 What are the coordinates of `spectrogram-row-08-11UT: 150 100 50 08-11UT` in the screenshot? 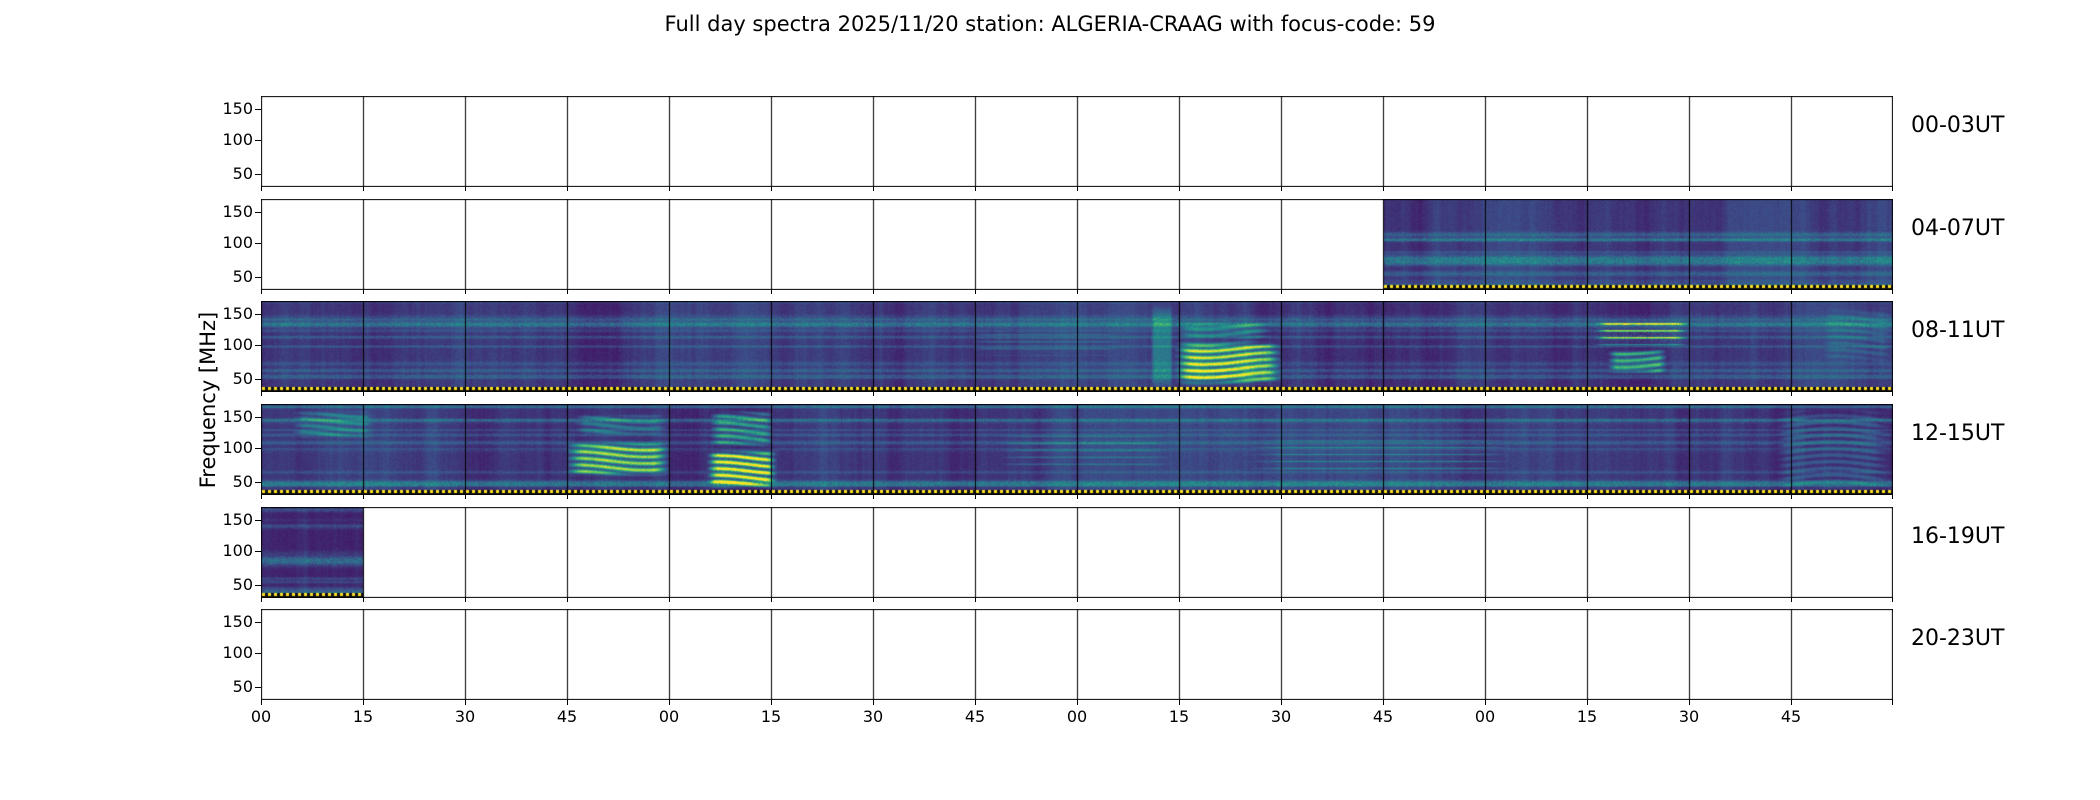 It's located at (1113, 348).